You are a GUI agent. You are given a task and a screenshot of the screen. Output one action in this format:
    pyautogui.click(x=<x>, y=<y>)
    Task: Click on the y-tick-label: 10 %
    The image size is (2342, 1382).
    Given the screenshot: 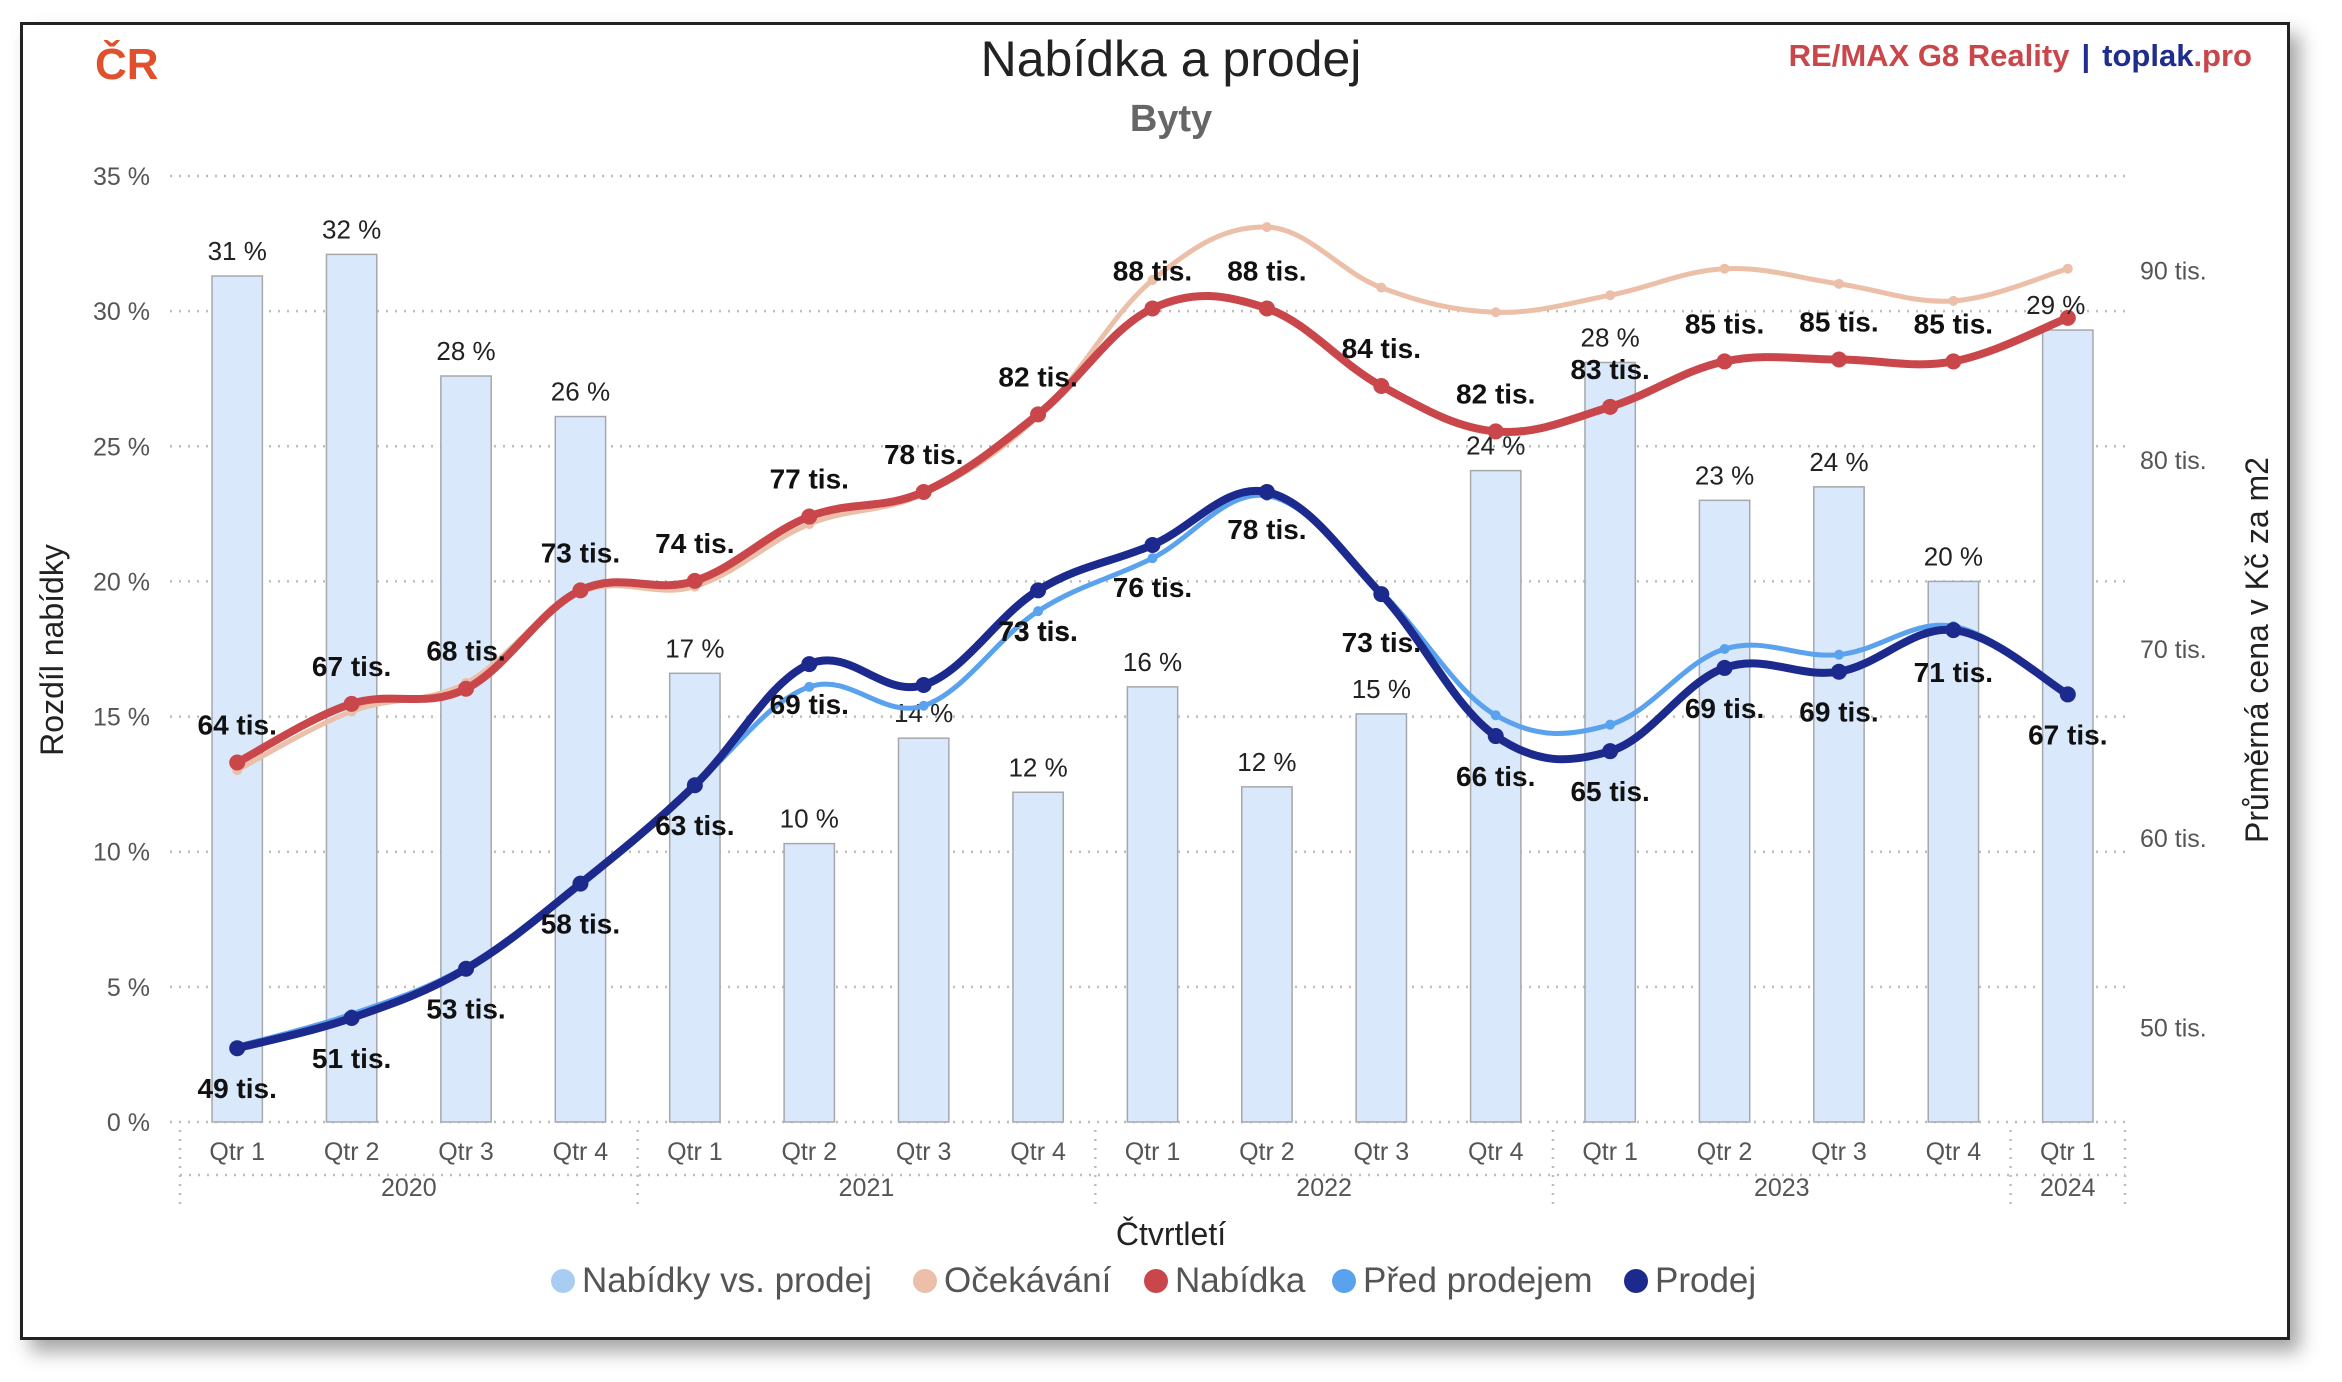 What is the action you would take?
    pyautogui.click(x=121, y=853)
    